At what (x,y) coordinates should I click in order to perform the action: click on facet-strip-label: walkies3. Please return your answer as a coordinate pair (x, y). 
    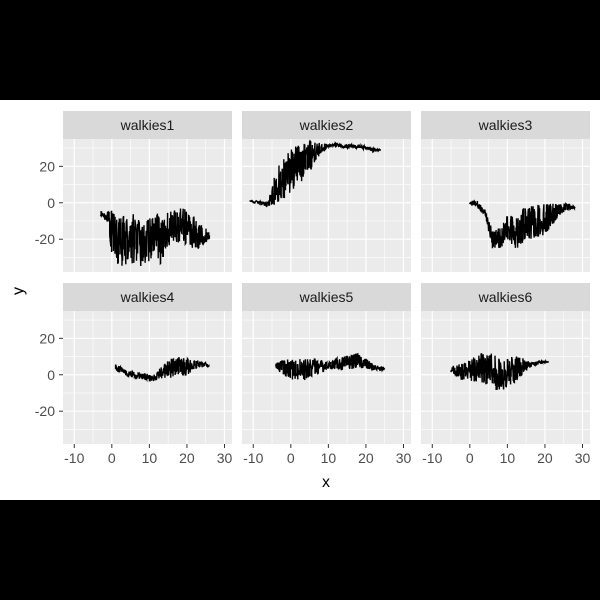
    Looking at the image, I should click on (505, 125).